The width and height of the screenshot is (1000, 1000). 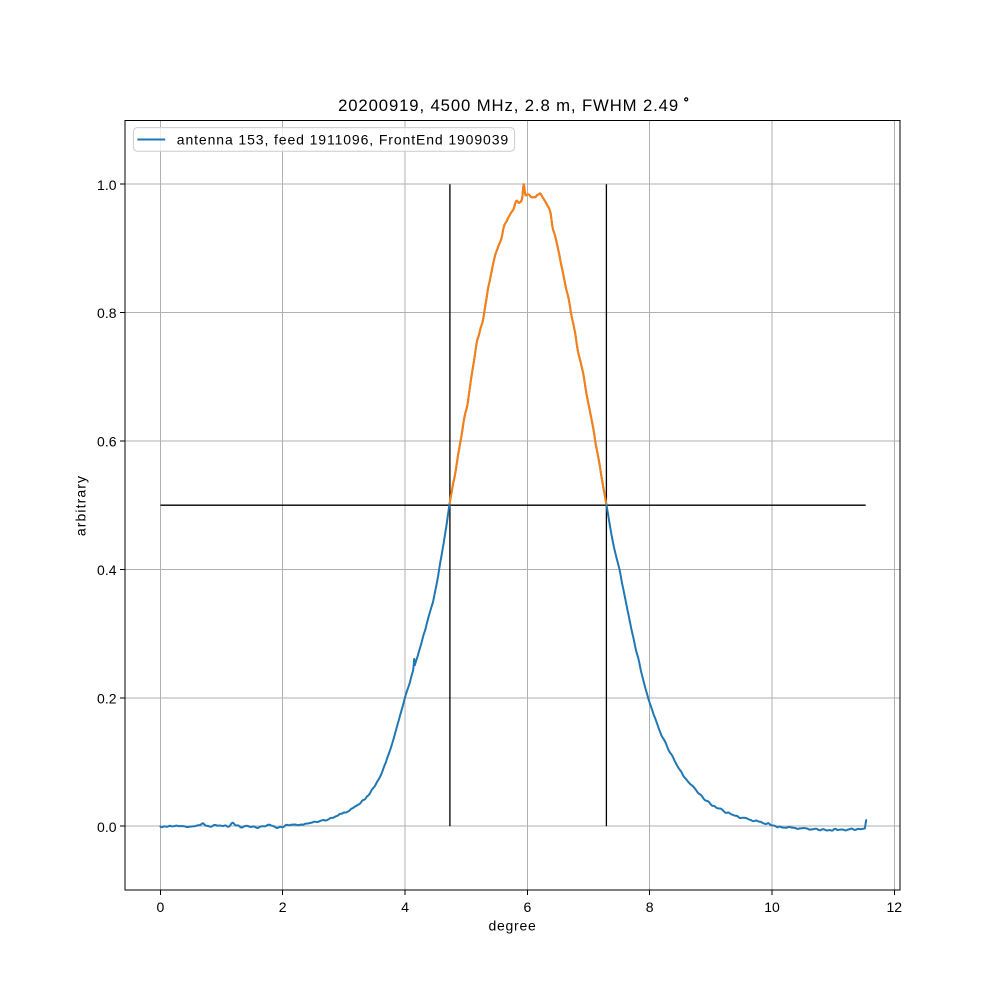 I want to click on svg-text: degree, so click(x=512, y=926).